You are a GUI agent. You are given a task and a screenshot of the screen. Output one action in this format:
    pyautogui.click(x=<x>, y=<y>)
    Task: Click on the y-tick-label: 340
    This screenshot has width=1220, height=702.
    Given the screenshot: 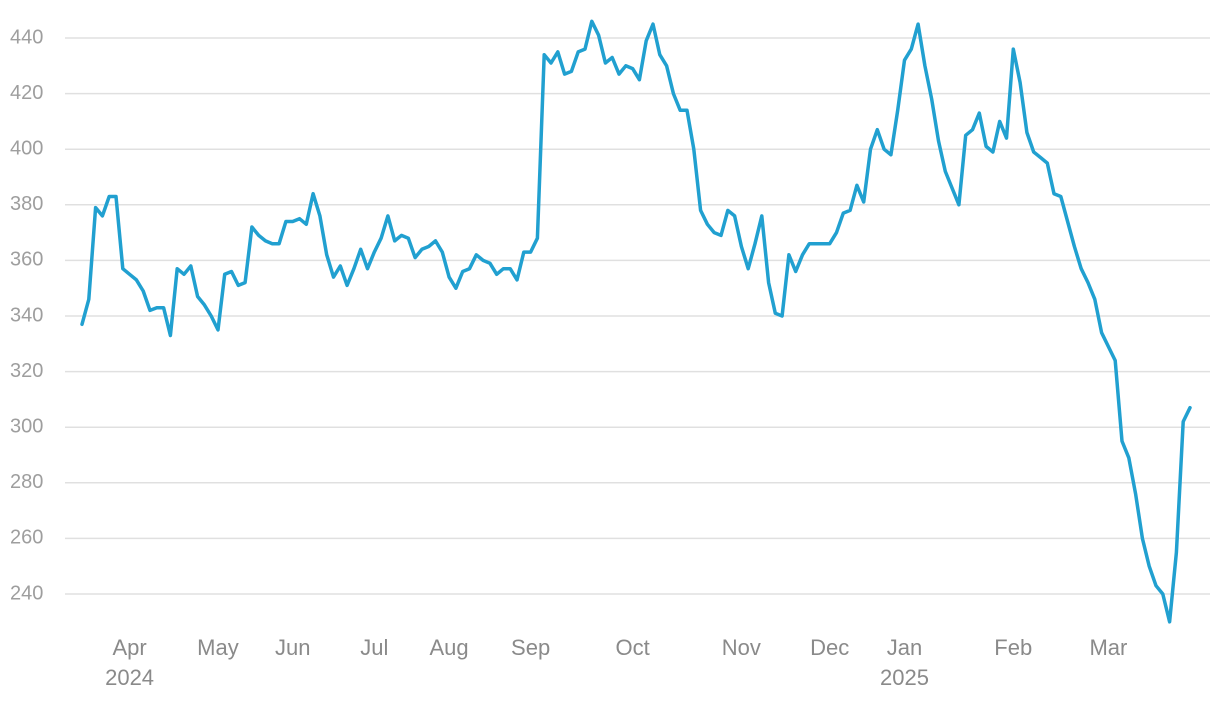 What is the action you would take?
    pyautogui.click(x=26, y=315)
    